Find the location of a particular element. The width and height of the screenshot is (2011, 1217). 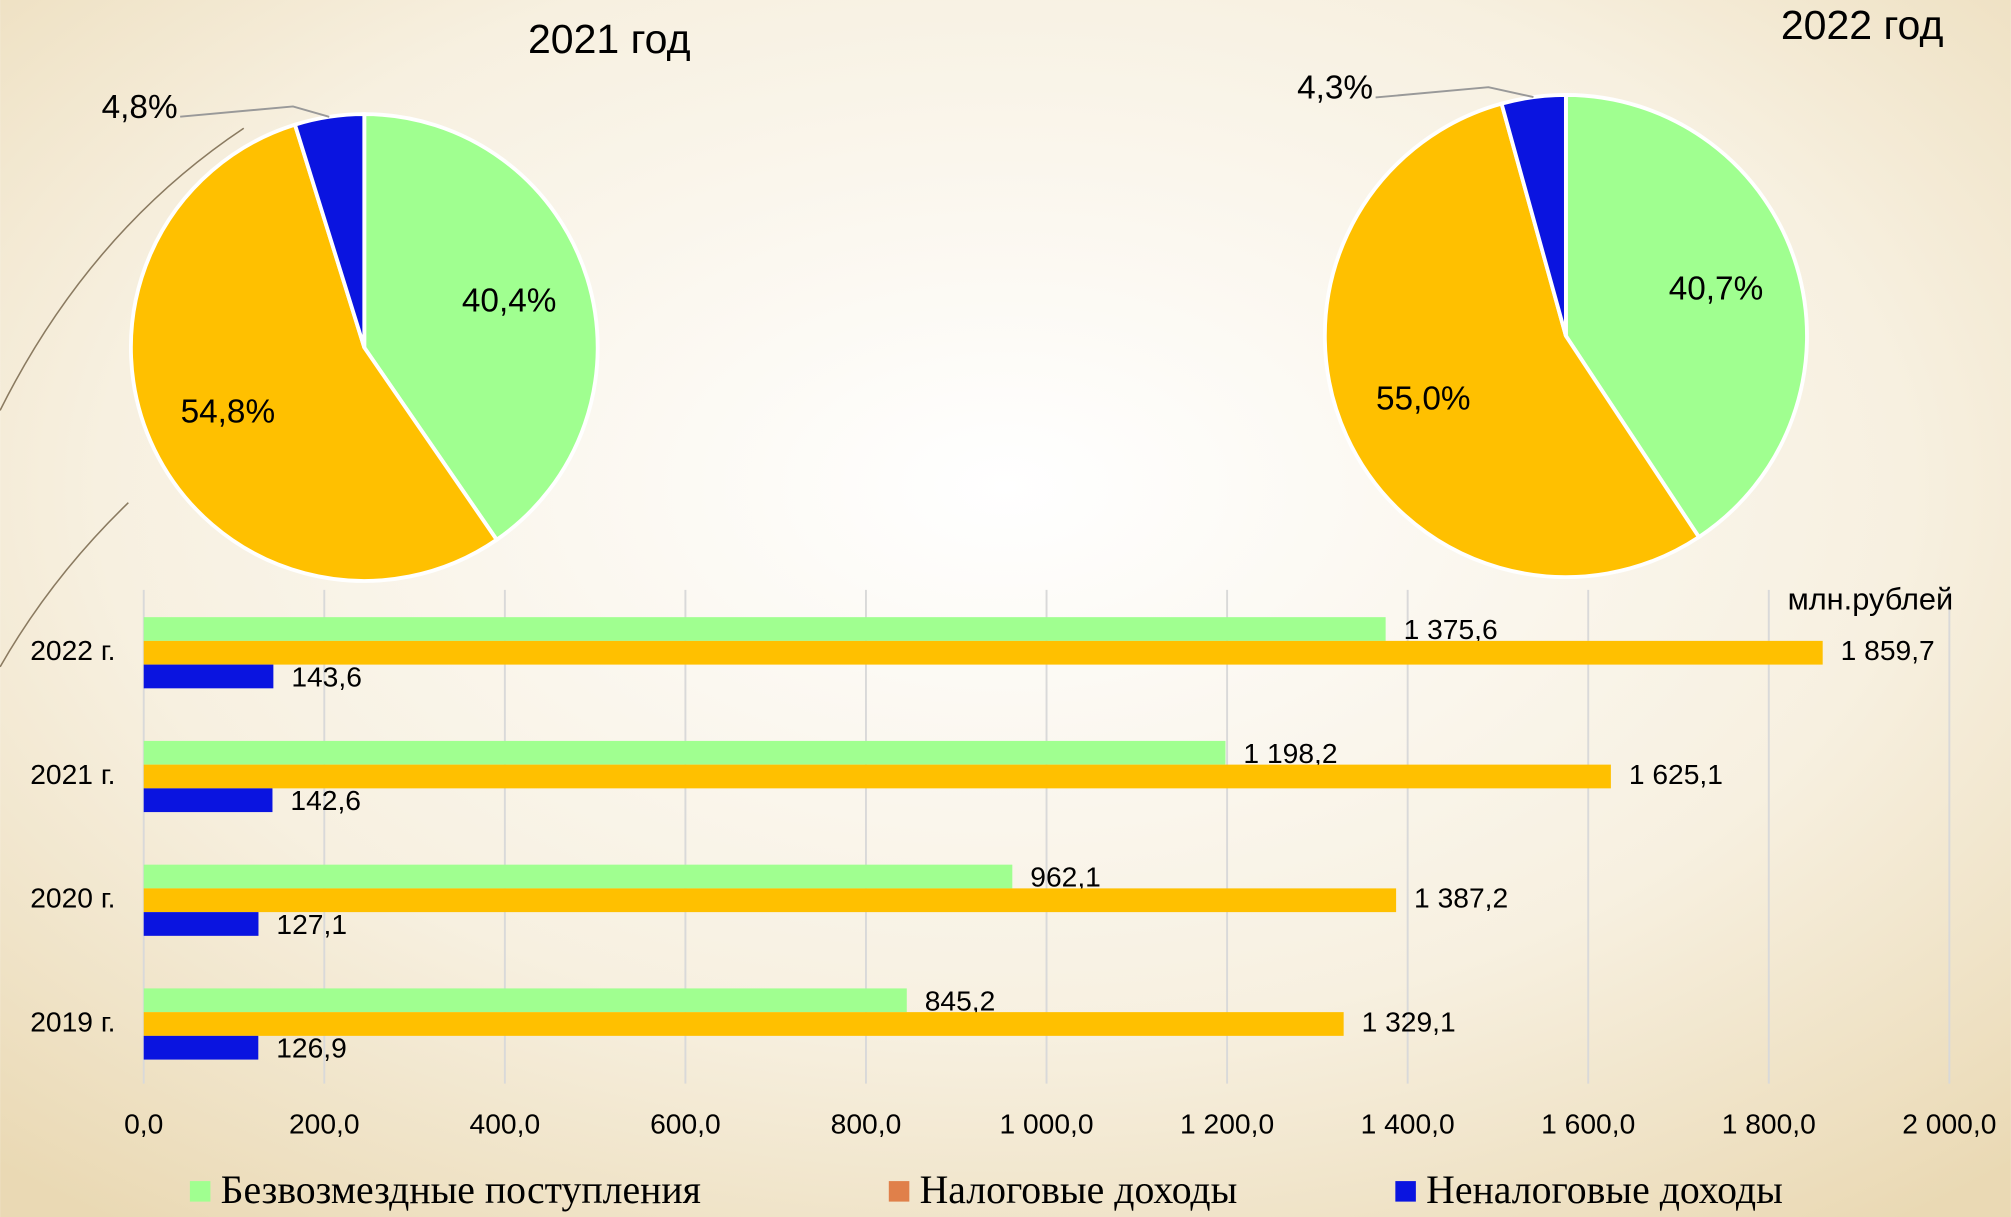

x-tick-label: 1 000,0 is located at coordinates (1046, 1123).